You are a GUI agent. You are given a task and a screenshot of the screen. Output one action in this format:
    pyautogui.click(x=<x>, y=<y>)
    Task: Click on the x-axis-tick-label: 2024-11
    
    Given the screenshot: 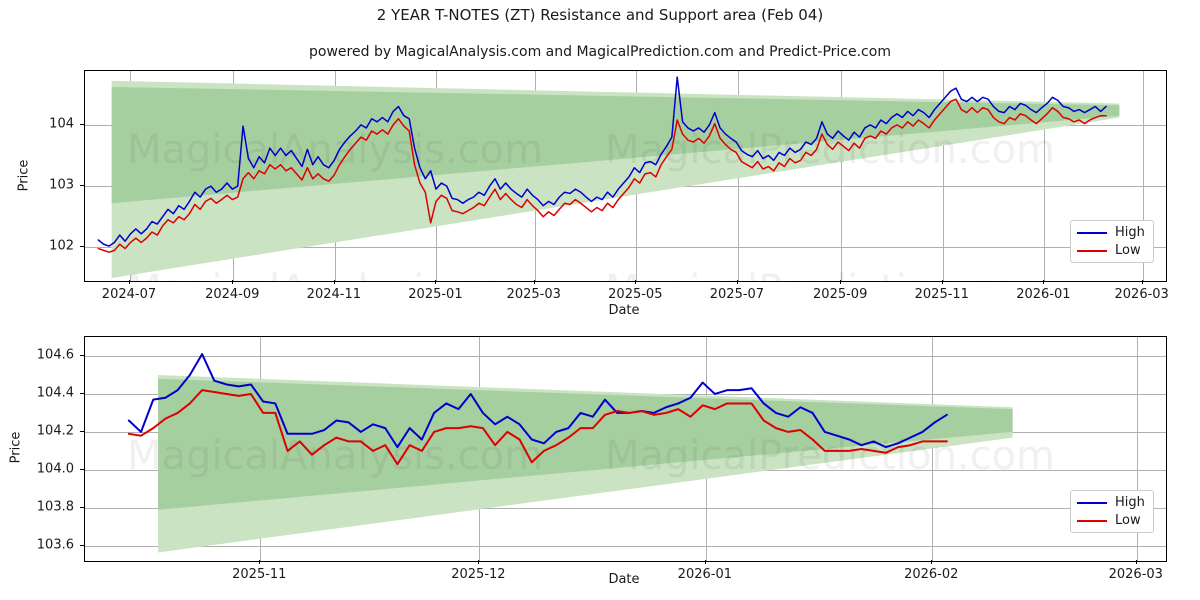 What is the action you would take?
    pyautogui.click(x=334, y=294)
    